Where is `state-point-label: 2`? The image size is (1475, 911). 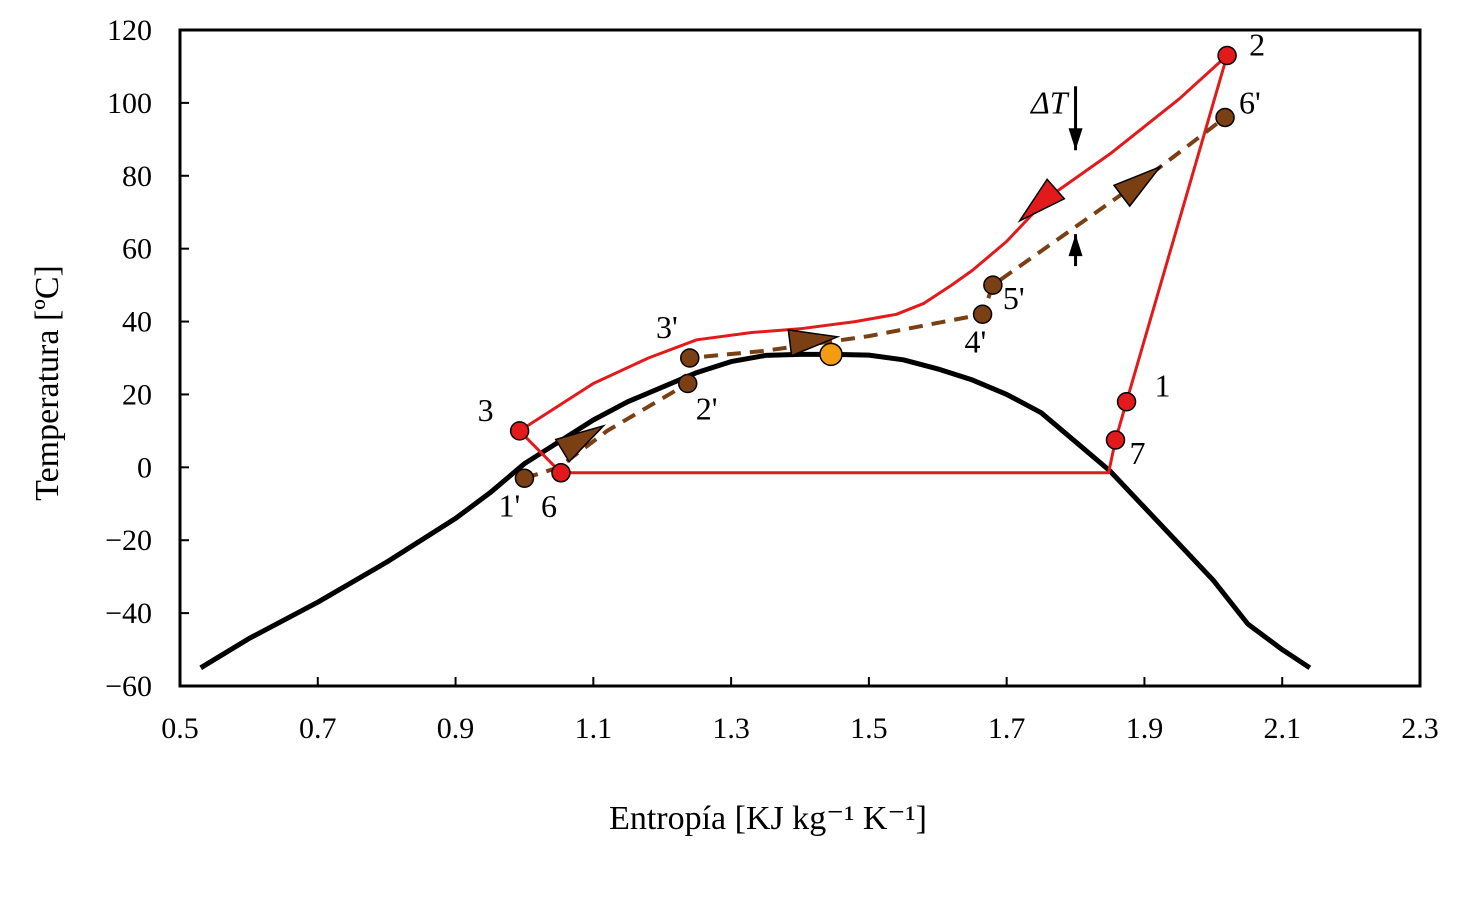
state-point-label: 2 is located at coordinates (1257, 45).